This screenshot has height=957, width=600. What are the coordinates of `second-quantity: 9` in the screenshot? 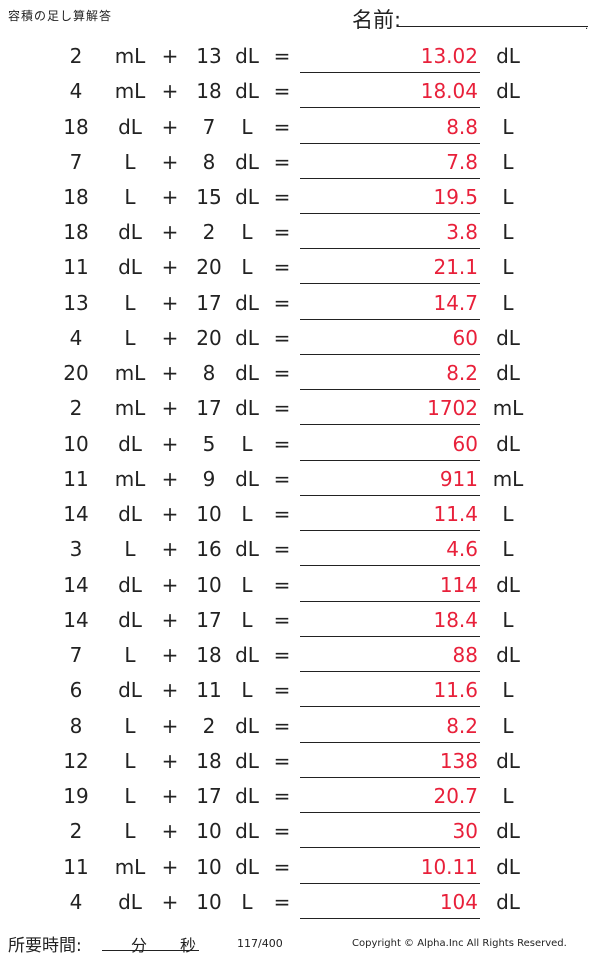 It's located at (209, 478).